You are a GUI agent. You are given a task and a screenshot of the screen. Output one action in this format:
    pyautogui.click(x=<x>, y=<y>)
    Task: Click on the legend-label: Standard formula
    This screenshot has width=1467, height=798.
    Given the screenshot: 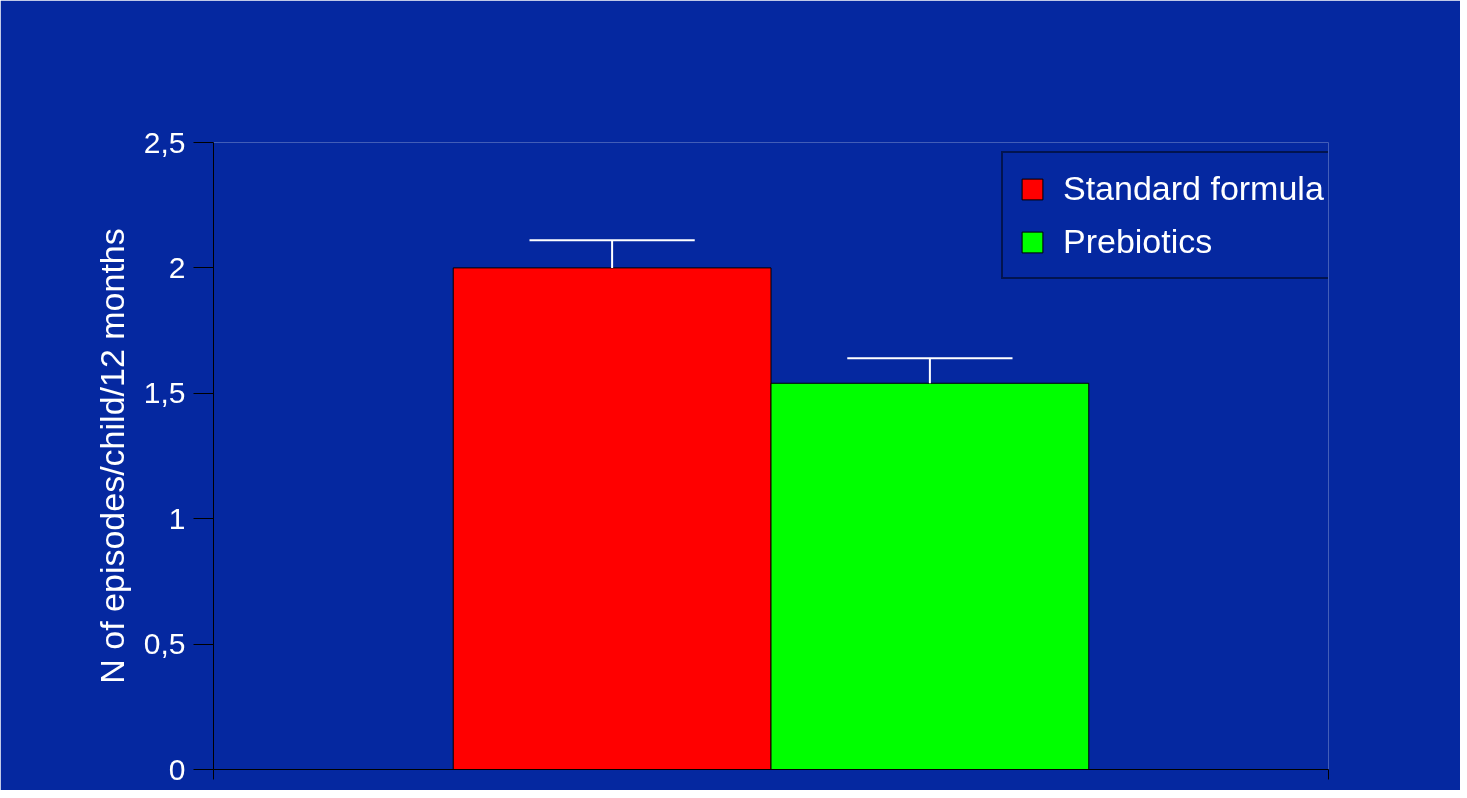 What is the action you would take?
    pyautogui.click(x=1193, y=188)
    